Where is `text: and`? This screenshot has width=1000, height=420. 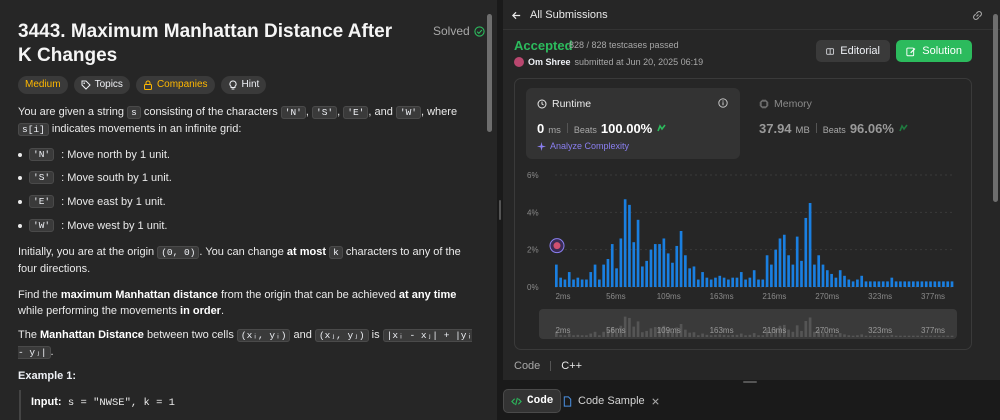
text: and is located at coordinates (302, 335).